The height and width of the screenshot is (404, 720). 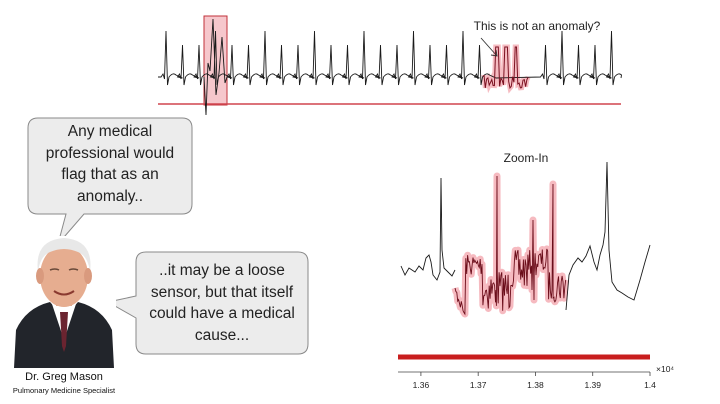 What do you see at coordinates (526, 158) in the screenshot?
I see `zoom-title: Zoom-In` at bounding box center [526, 158].